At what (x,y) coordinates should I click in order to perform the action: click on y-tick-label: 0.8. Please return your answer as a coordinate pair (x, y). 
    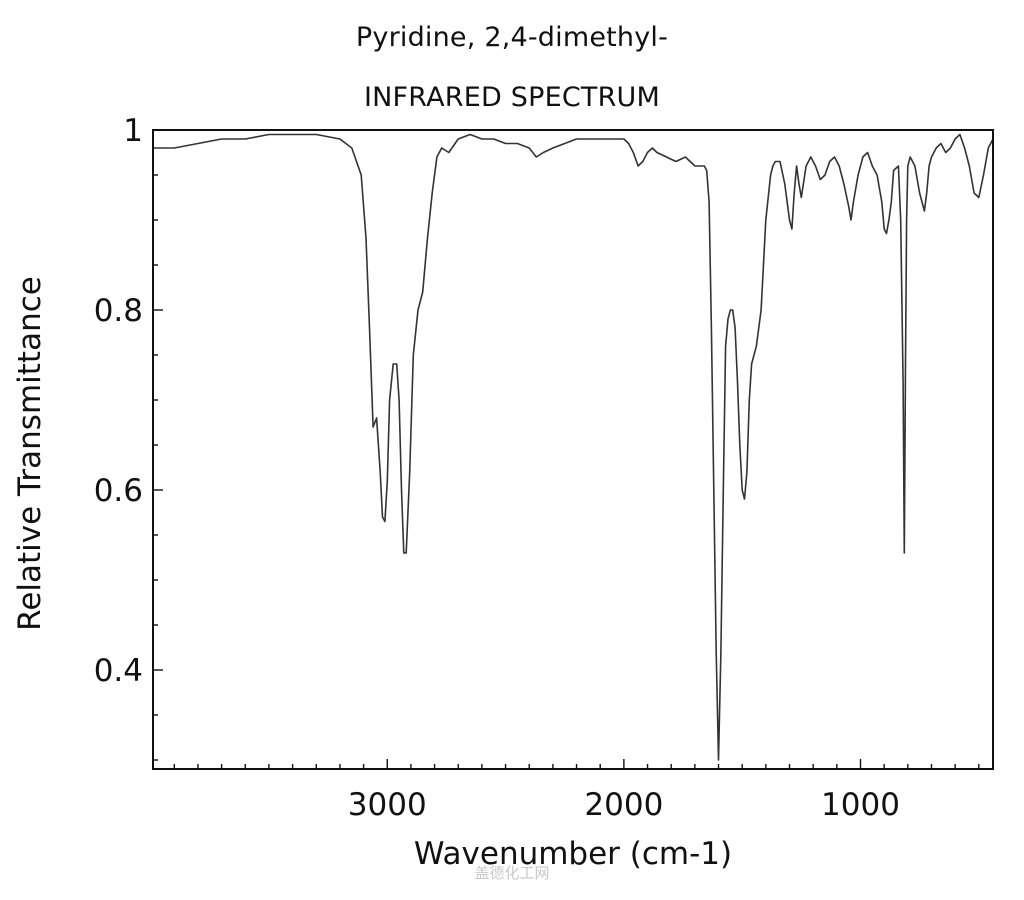
    Looking at the image, I should click on (118, 311).